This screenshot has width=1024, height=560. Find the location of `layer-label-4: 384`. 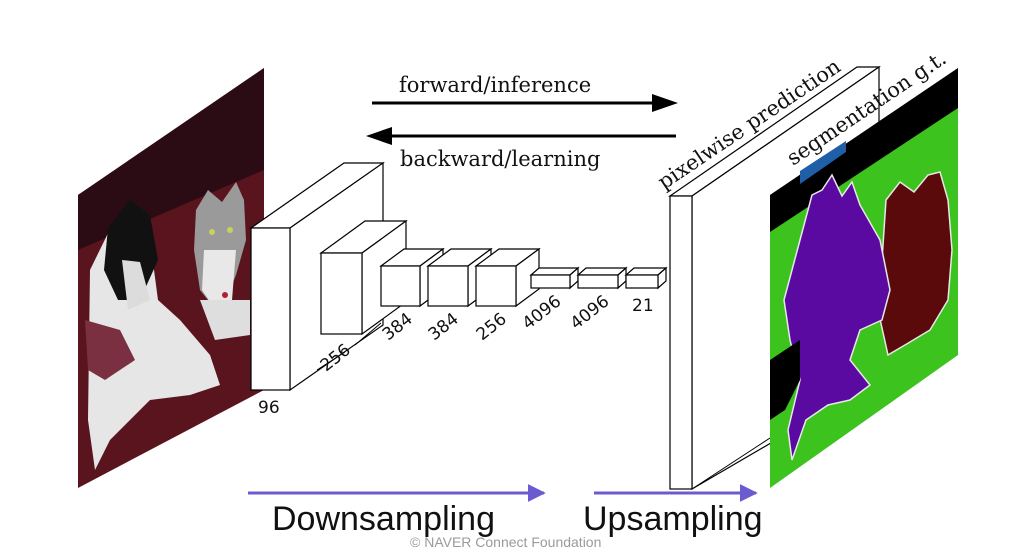

layer-label-4: 384 is located at coordinates (444, 327).